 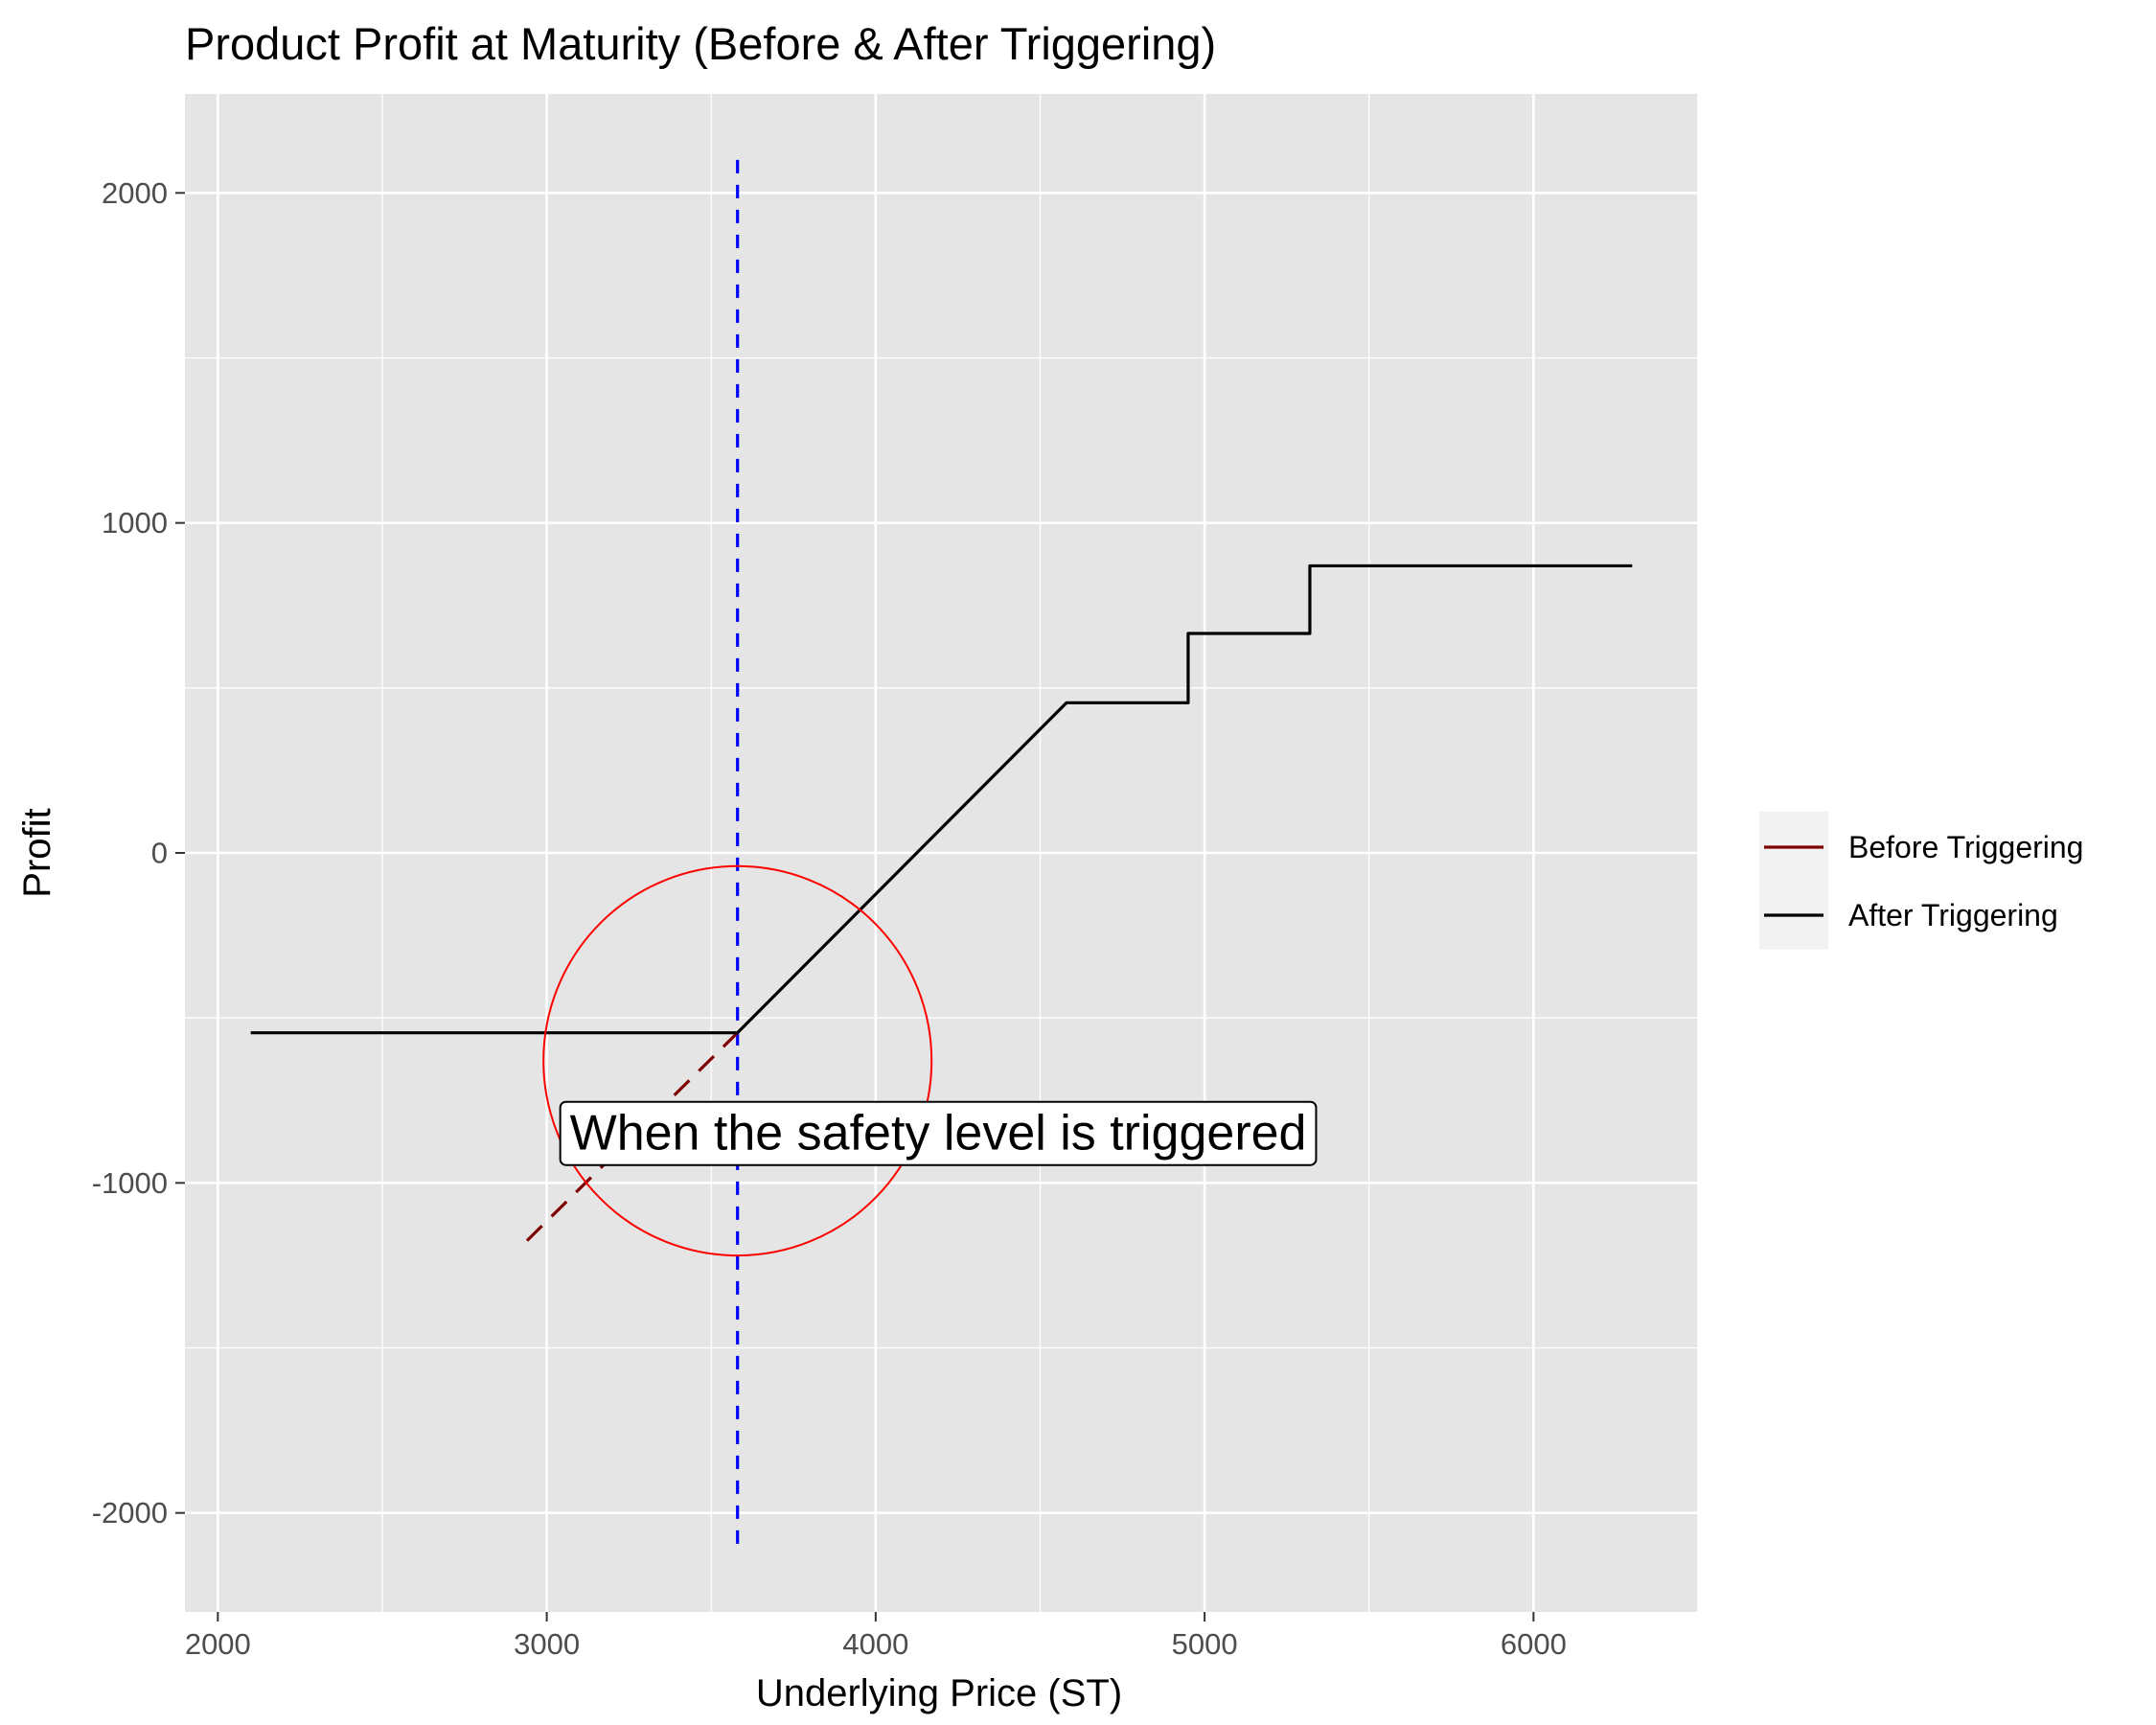 I want to click on y-tick-label: 0, so click(x=159, y=853).